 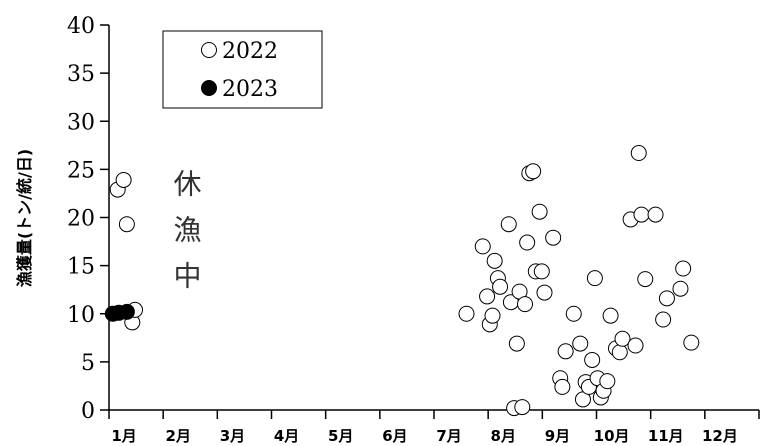 I want to click on x-tick-label: 2月, so click(x=178, y=436).